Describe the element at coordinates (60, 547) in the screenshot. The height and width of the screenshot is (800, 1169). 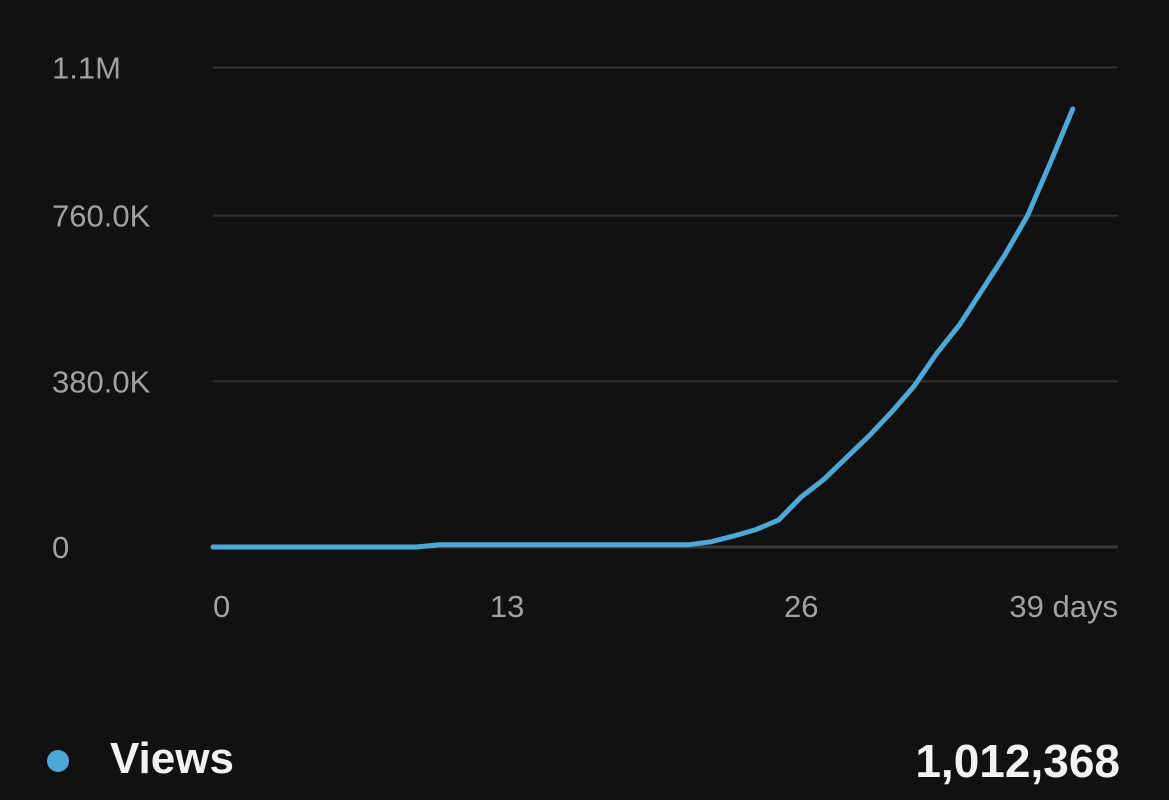
I see `y-tick-label: 0` at that location.